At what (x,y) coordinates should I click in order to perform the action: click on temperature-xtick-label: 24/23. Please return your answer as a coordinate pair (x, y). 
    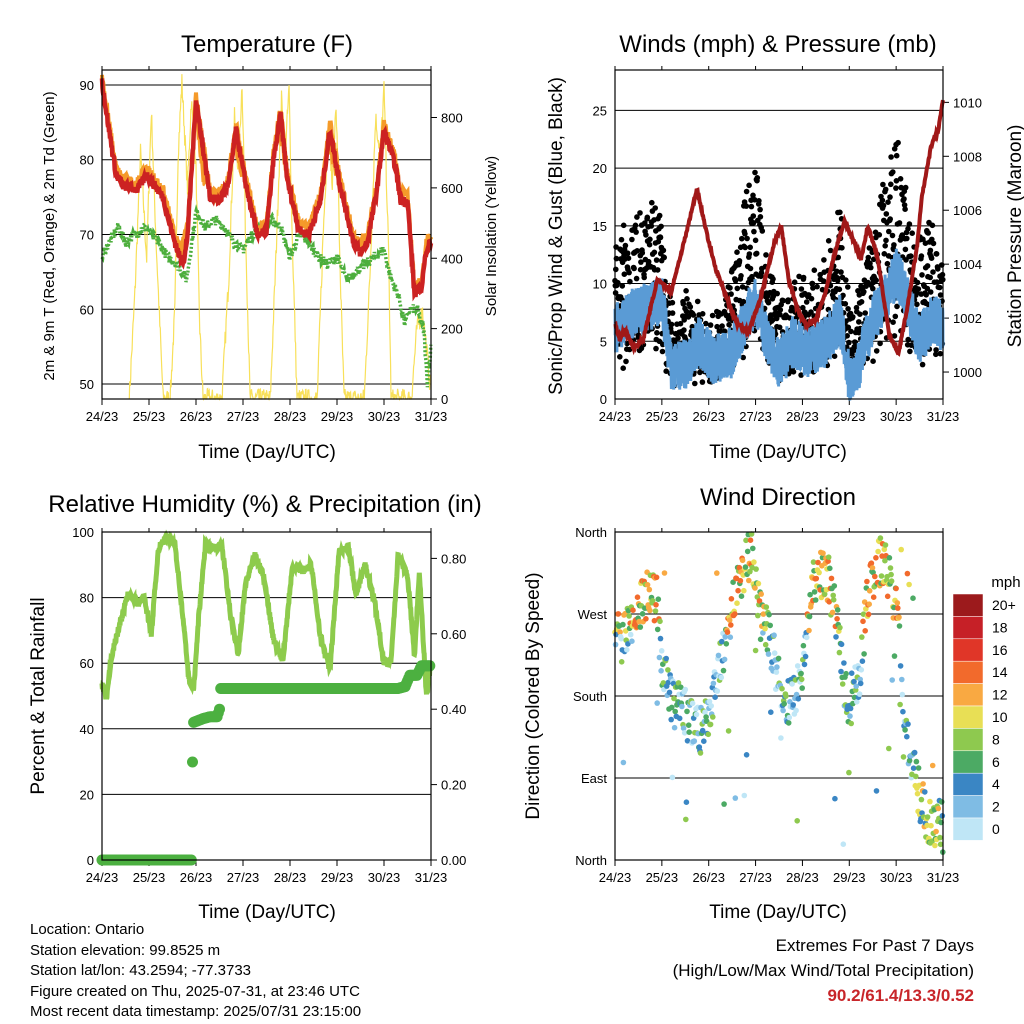
    Looking at the image, I should click on (102, 416).